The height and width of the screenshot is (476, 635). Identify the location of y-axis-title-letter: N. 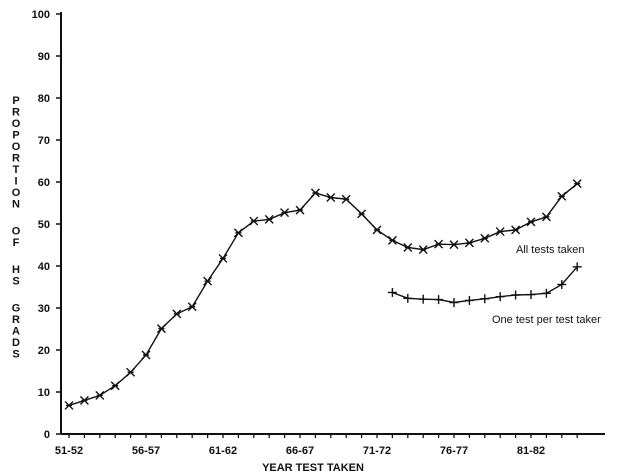
(16, 205).